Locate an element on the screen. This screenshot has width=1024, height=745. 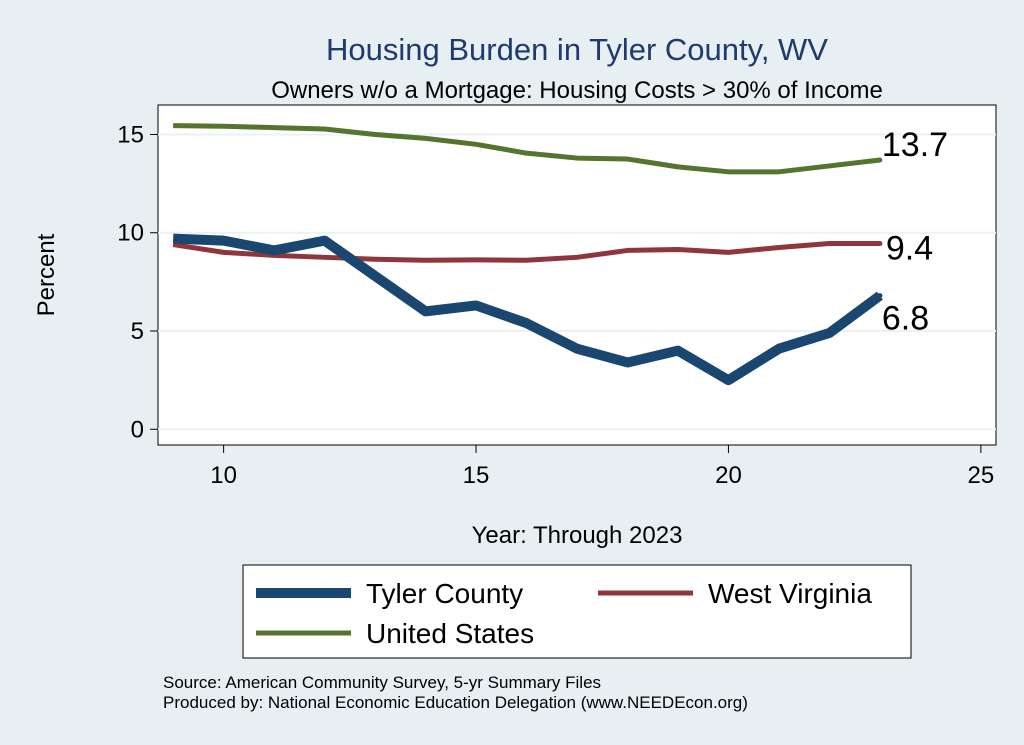
legend-label-tyler-county: Tyler County is located at coordinates (444, 593).